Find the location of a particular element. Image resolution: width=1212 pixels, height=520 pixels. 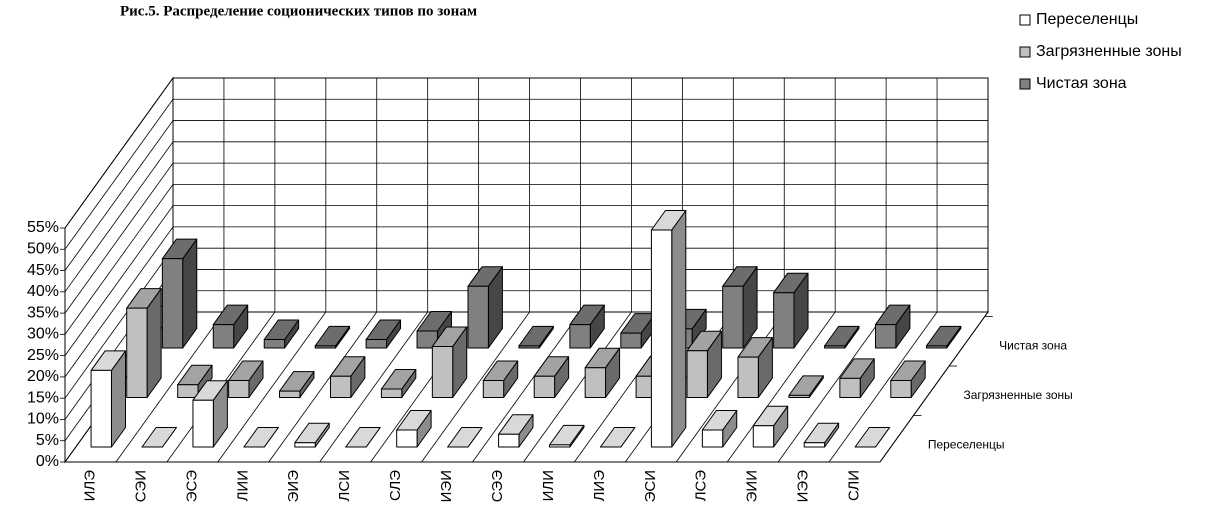

x-tick-label: ИЛИ is located at coordinates (548, 485).